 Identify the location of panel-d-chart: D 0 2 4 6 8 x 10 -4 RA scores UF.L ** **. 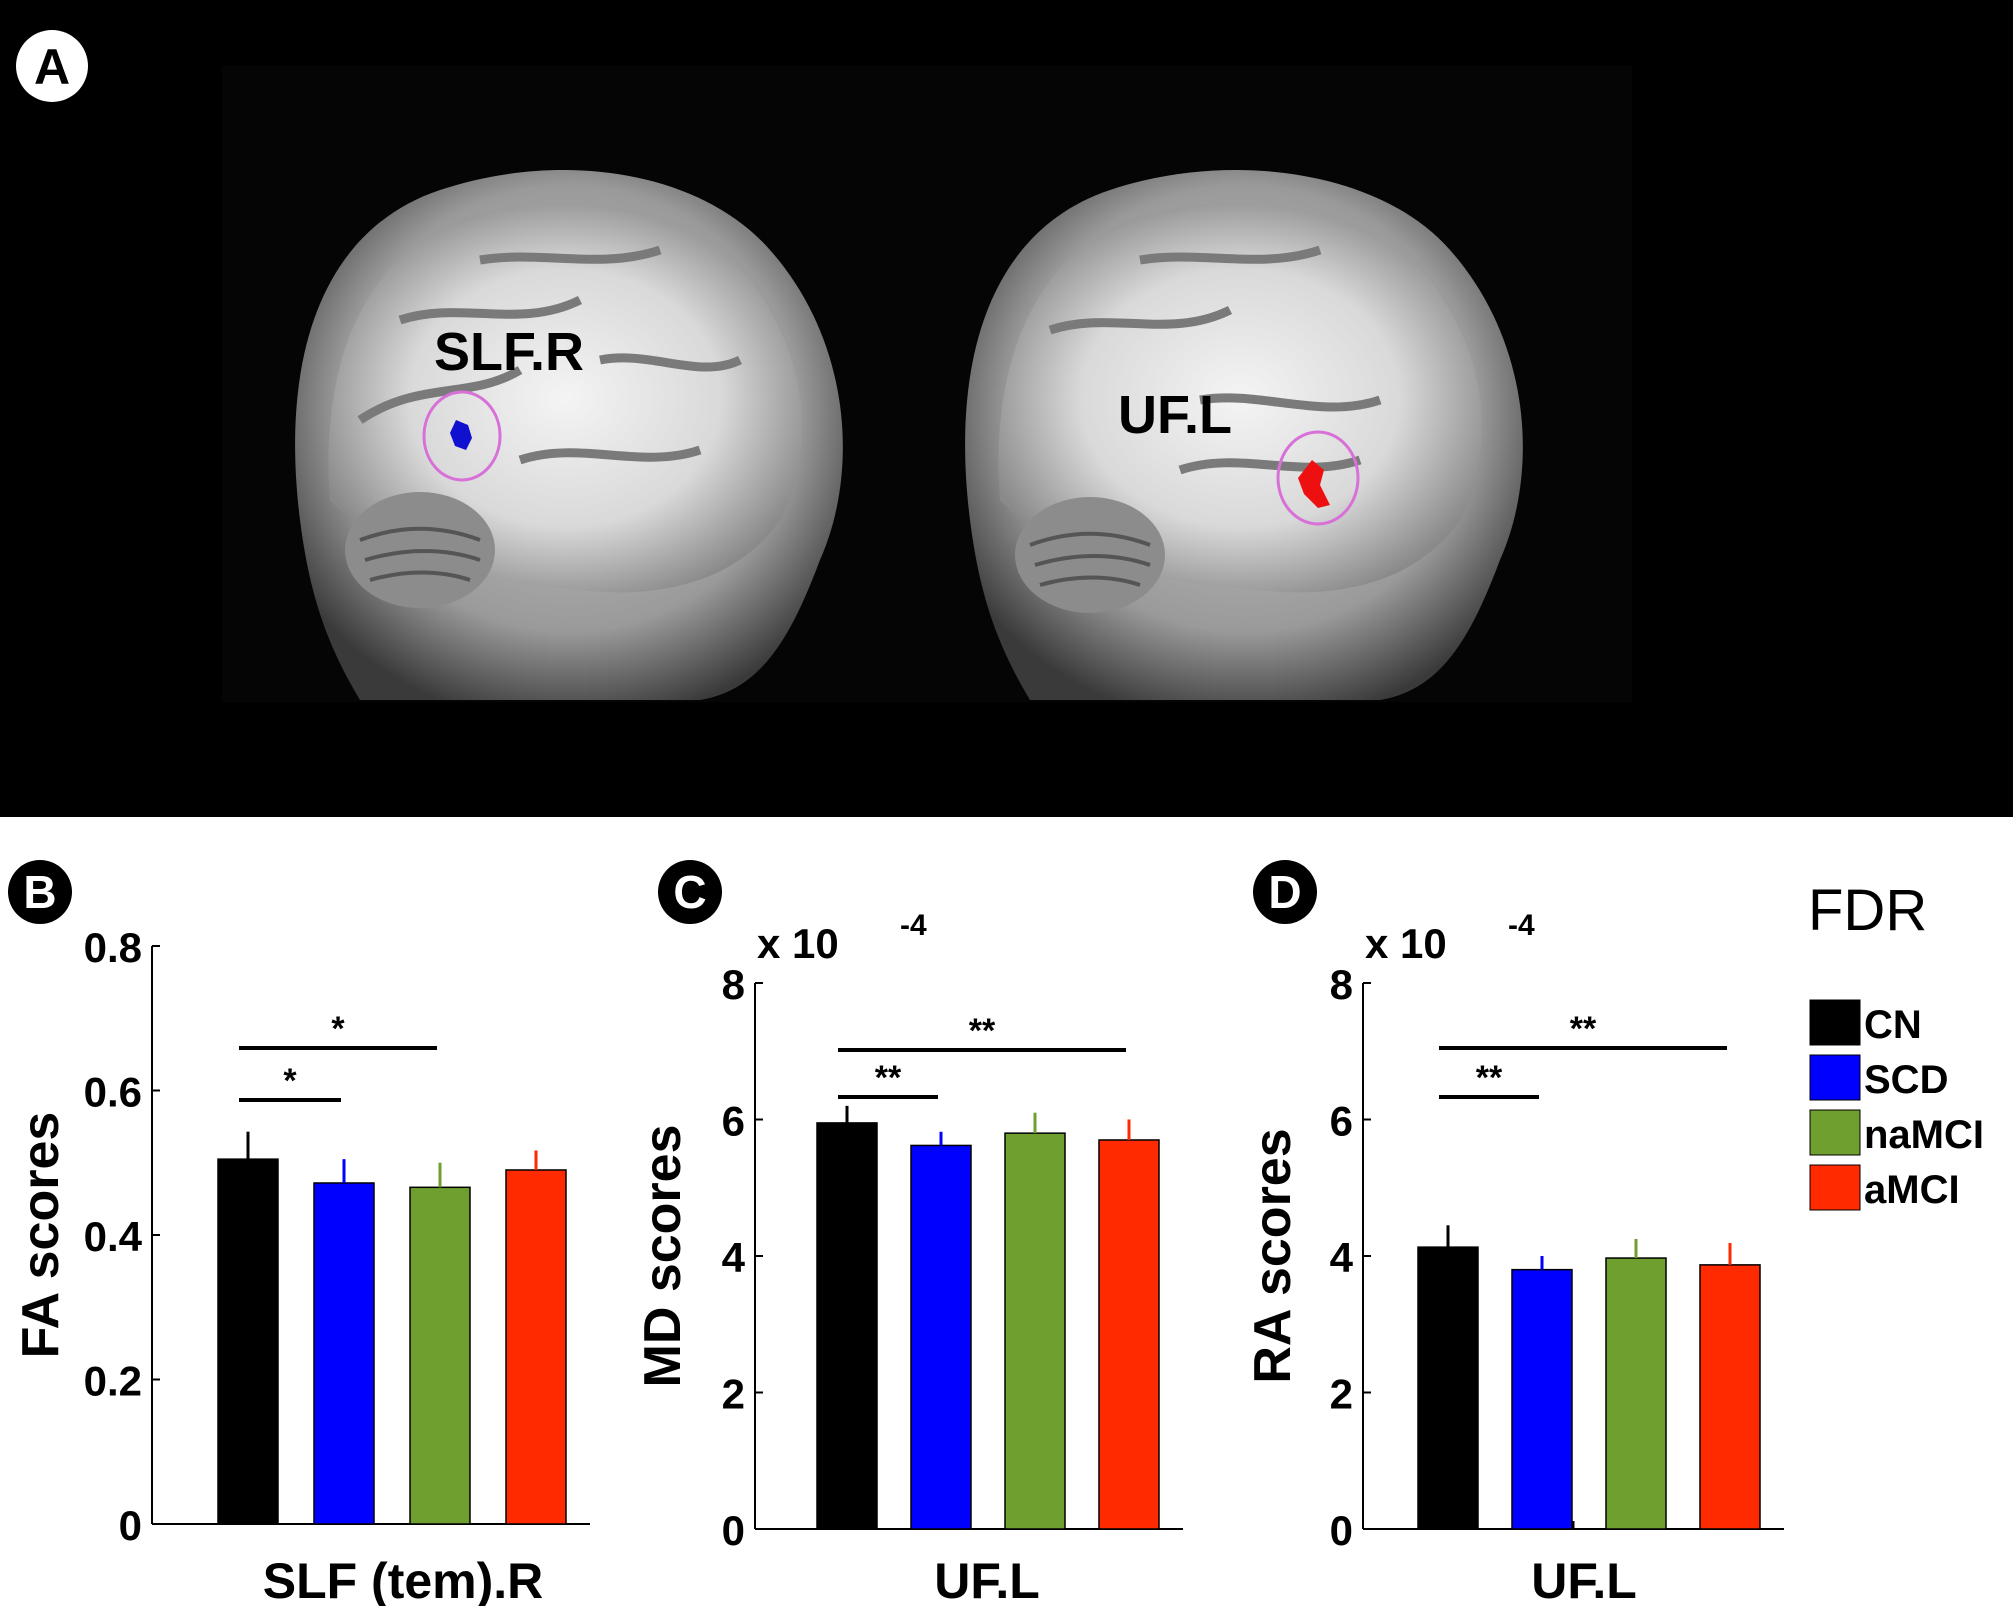
(1514, 1233).